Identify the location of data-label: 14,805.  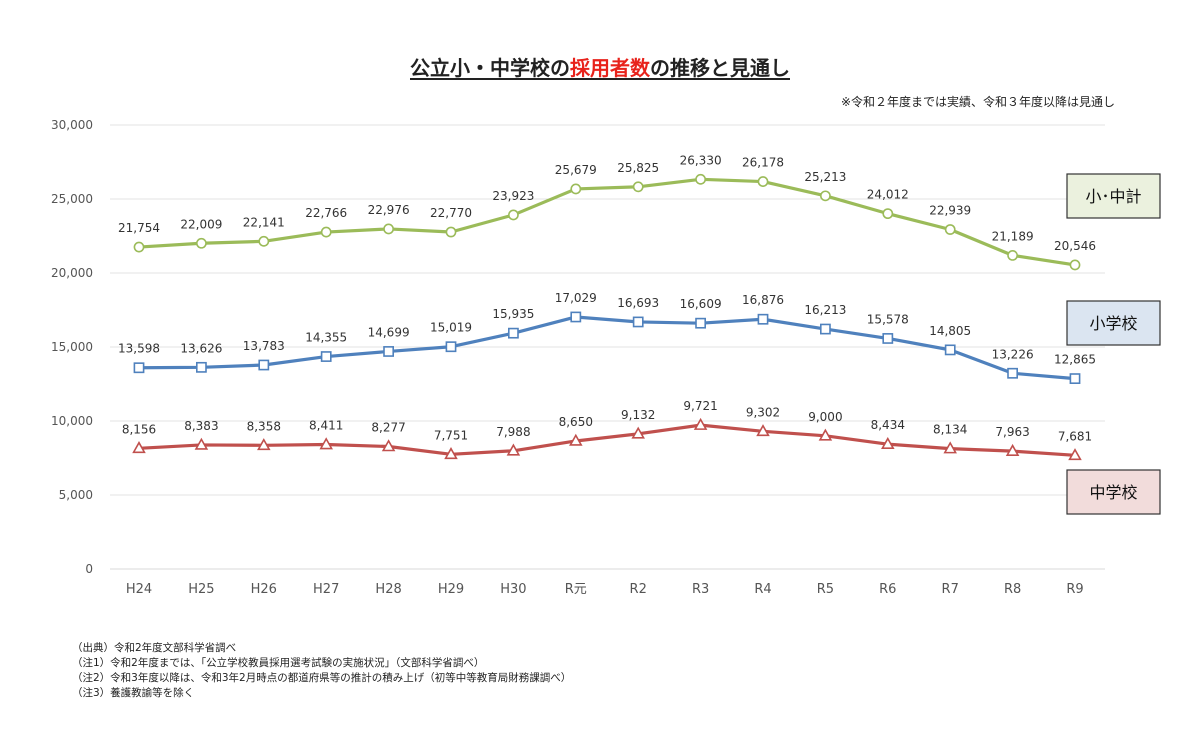
(950, 331).